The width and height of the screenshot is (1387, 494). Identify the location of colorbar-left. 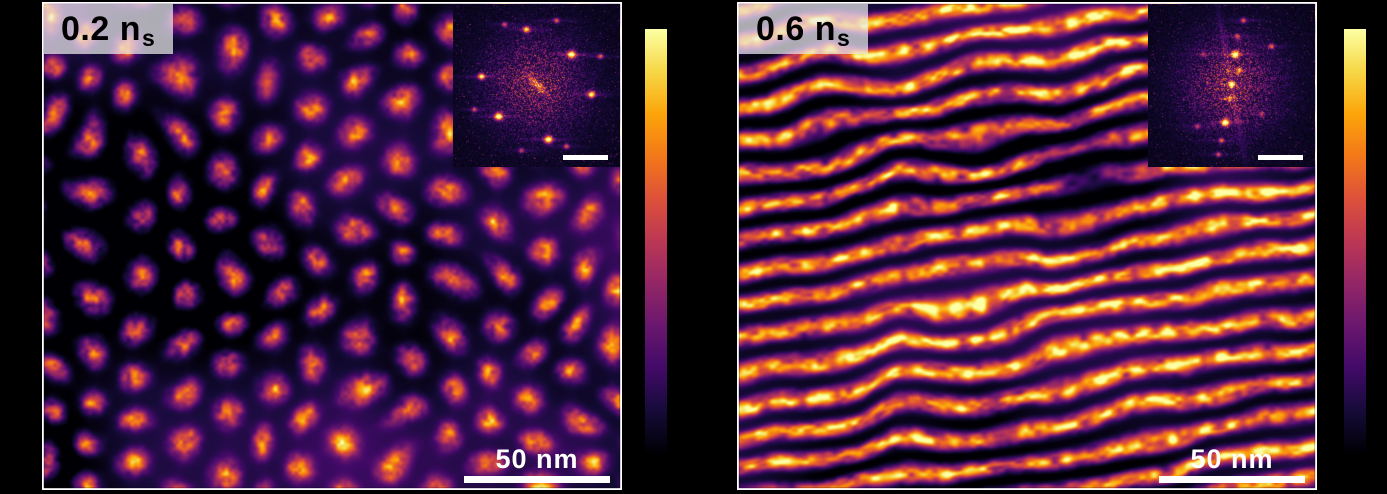
(656, 241).